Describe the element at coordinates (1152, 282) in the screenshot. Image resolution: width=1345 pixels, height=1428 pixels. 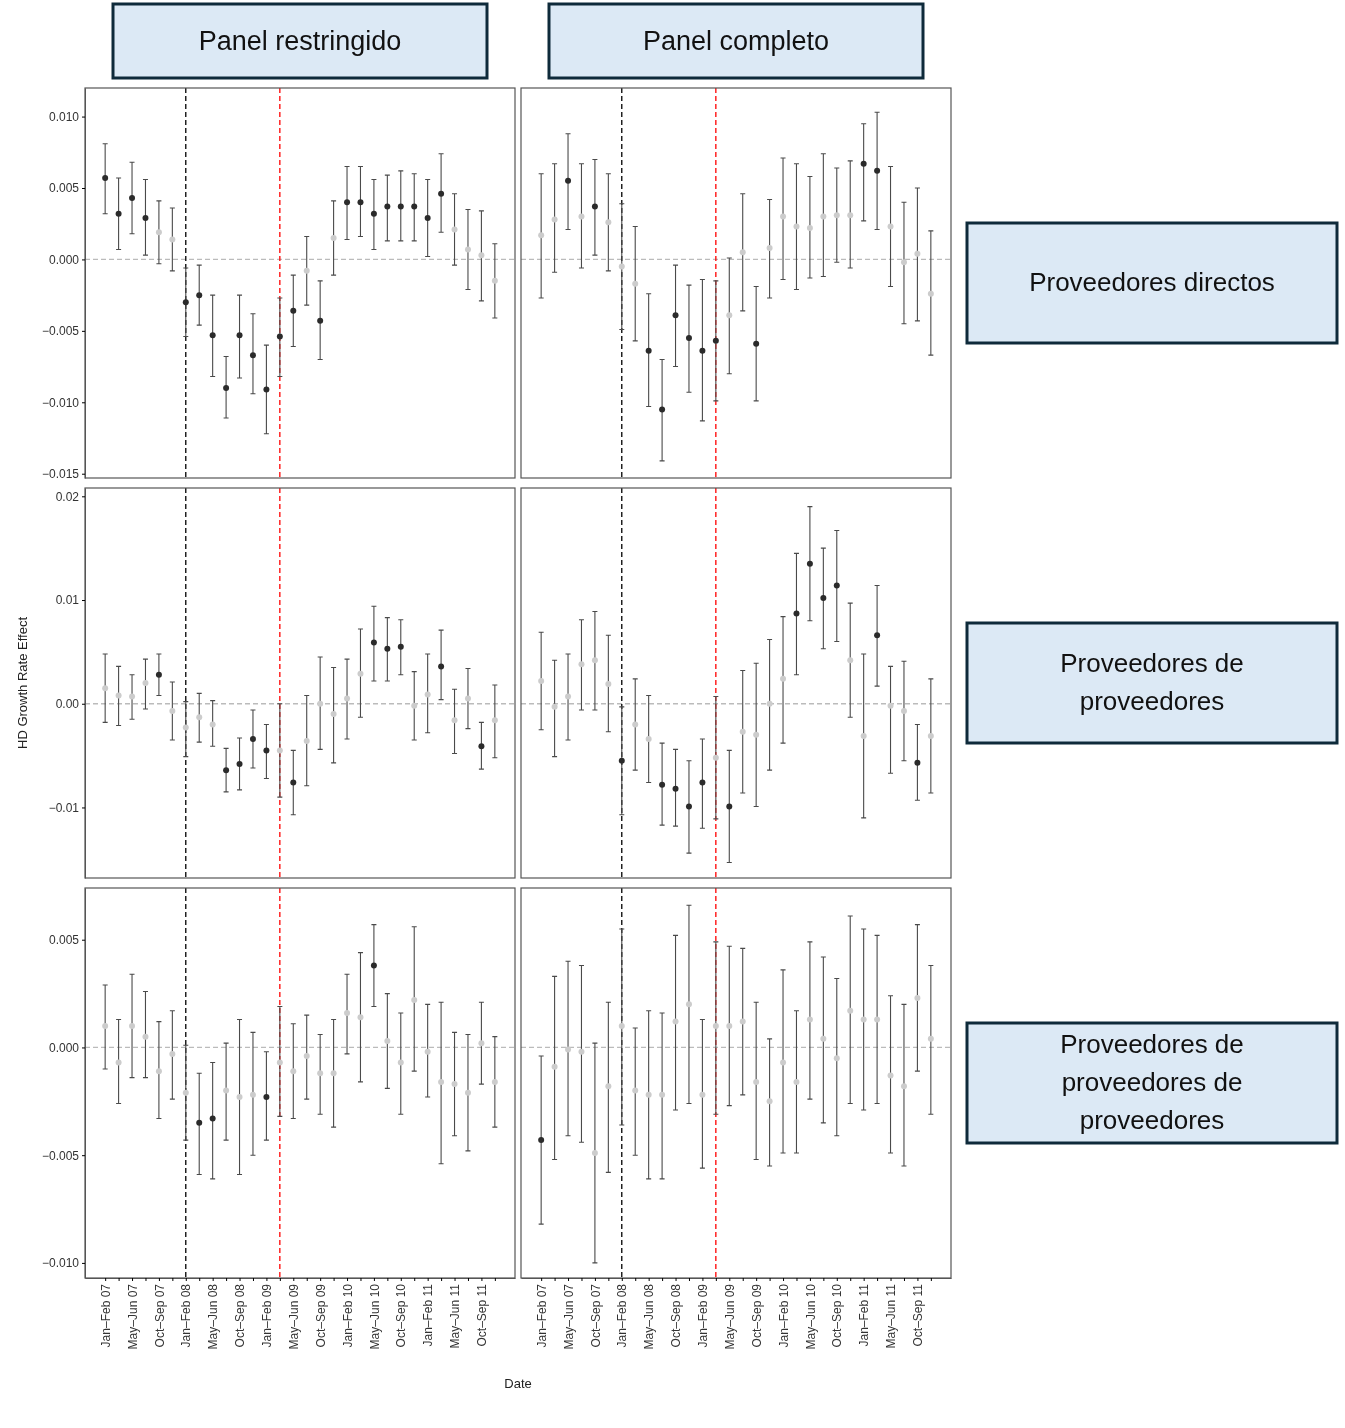
I see `text: Proveedores directos` at that location.